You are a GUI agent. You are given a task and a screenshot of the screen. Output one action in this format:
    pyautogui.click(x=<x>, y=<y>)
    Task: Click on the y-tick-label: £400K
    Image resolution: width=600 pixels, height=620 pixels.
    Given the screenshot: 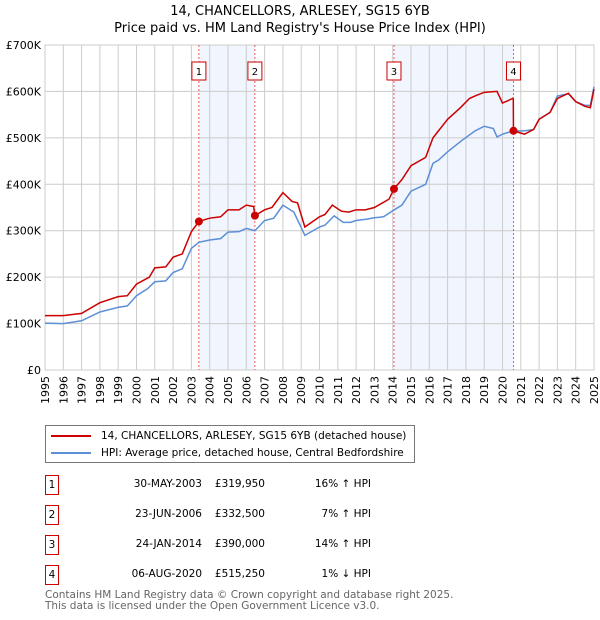 What is the action you would take?
    pyautogui.click(x=24, y=184)
    